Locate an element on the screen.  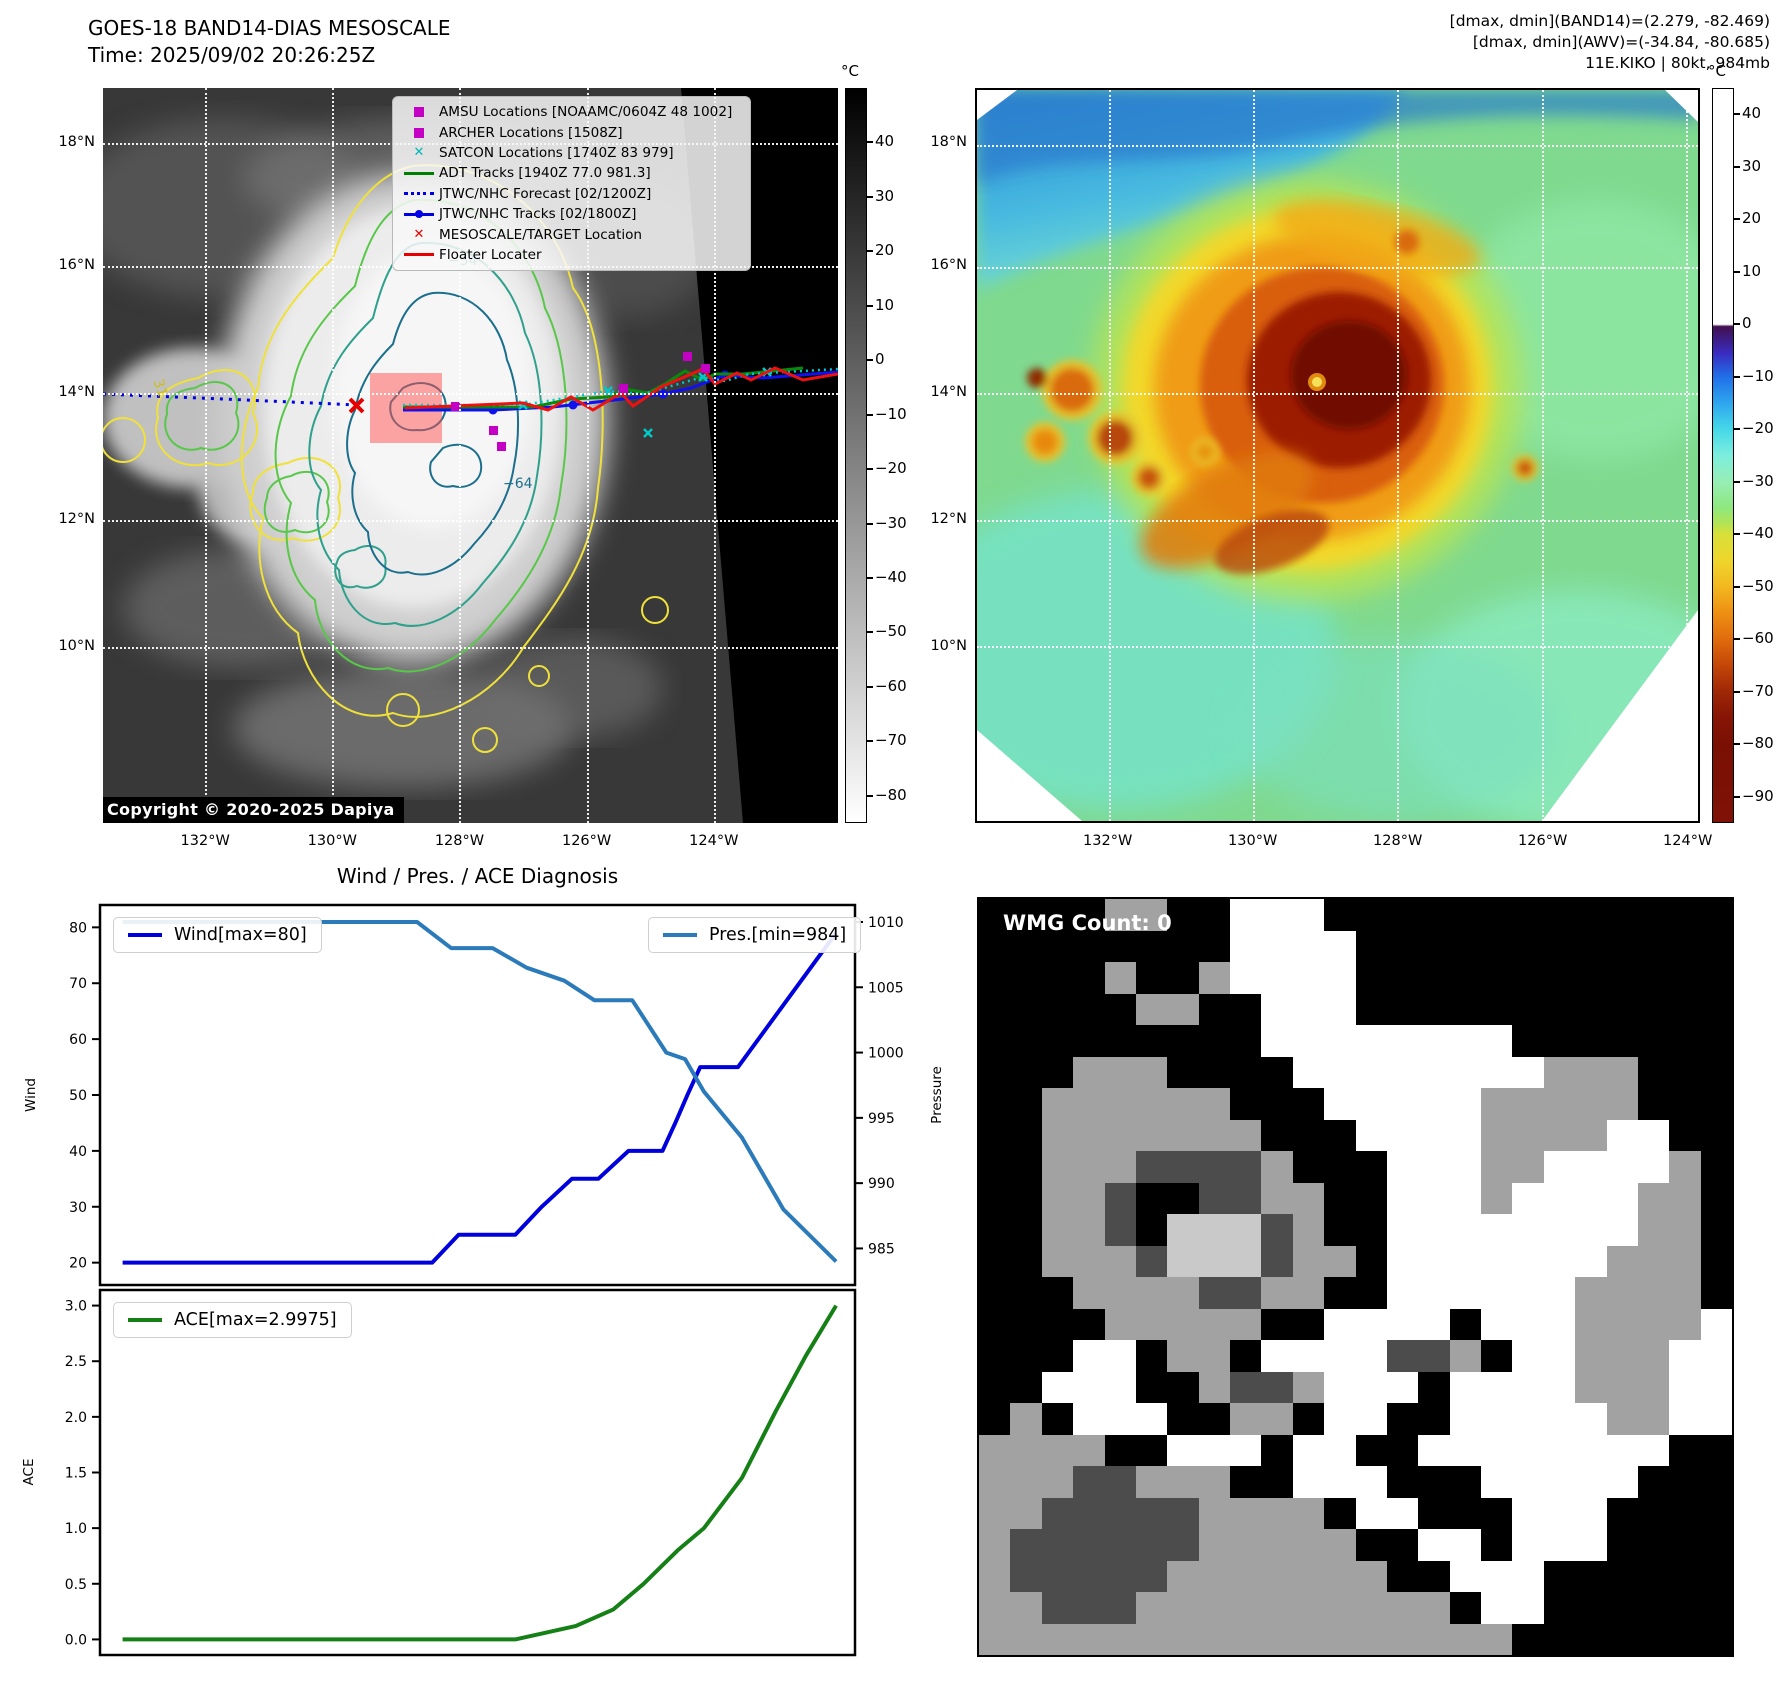
wind-pres-chart: 20 30 40 50 60 70 80 985 990 995 1000 1005 1010 is located at coordinates (486, 1096).